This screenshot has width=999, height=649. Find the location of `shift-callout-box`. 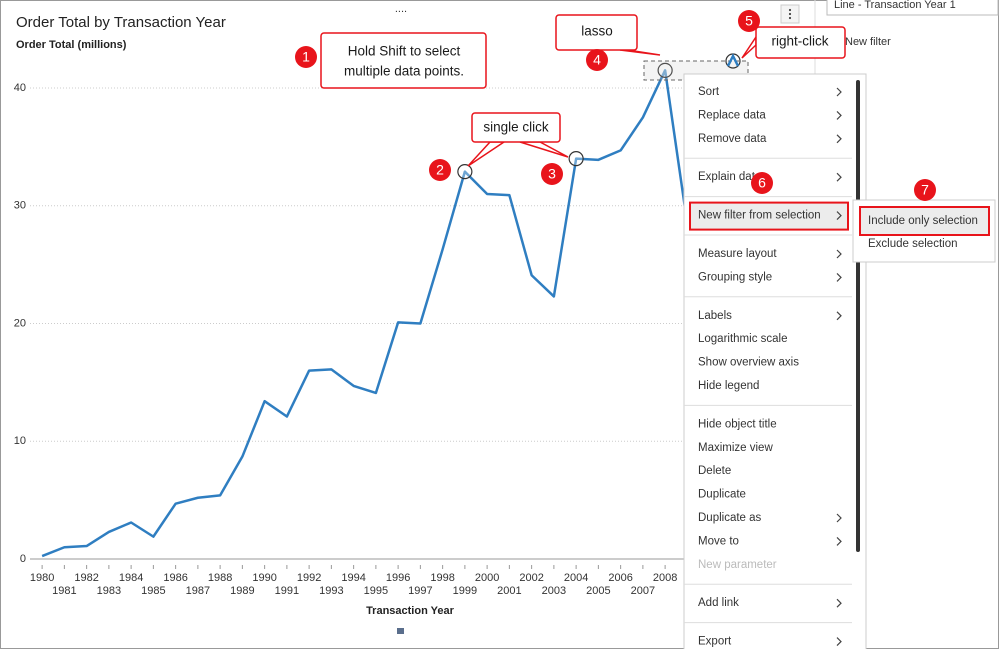

shift-callout-box is located at coordinates (403, 60).